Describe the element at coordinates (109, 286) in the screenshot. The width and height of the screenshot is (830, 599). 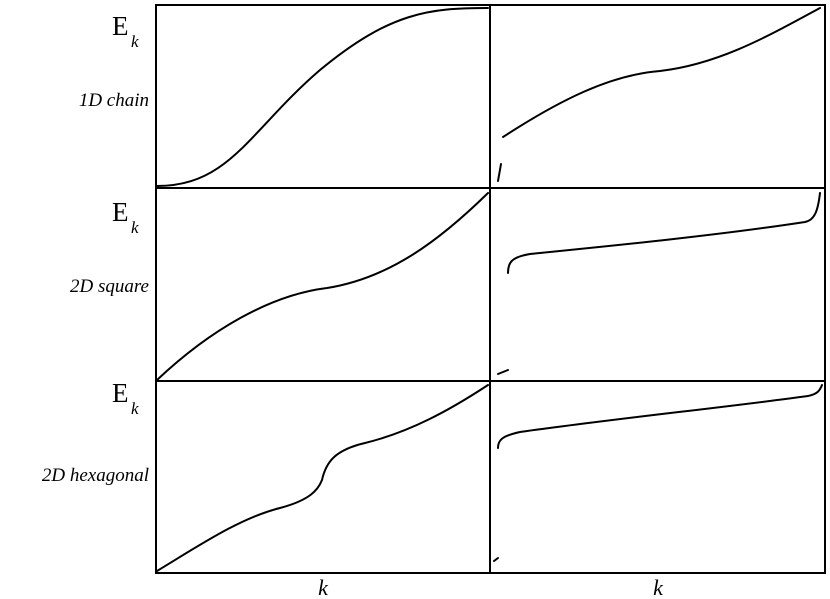
I see `row-label: 2D square` at that location.